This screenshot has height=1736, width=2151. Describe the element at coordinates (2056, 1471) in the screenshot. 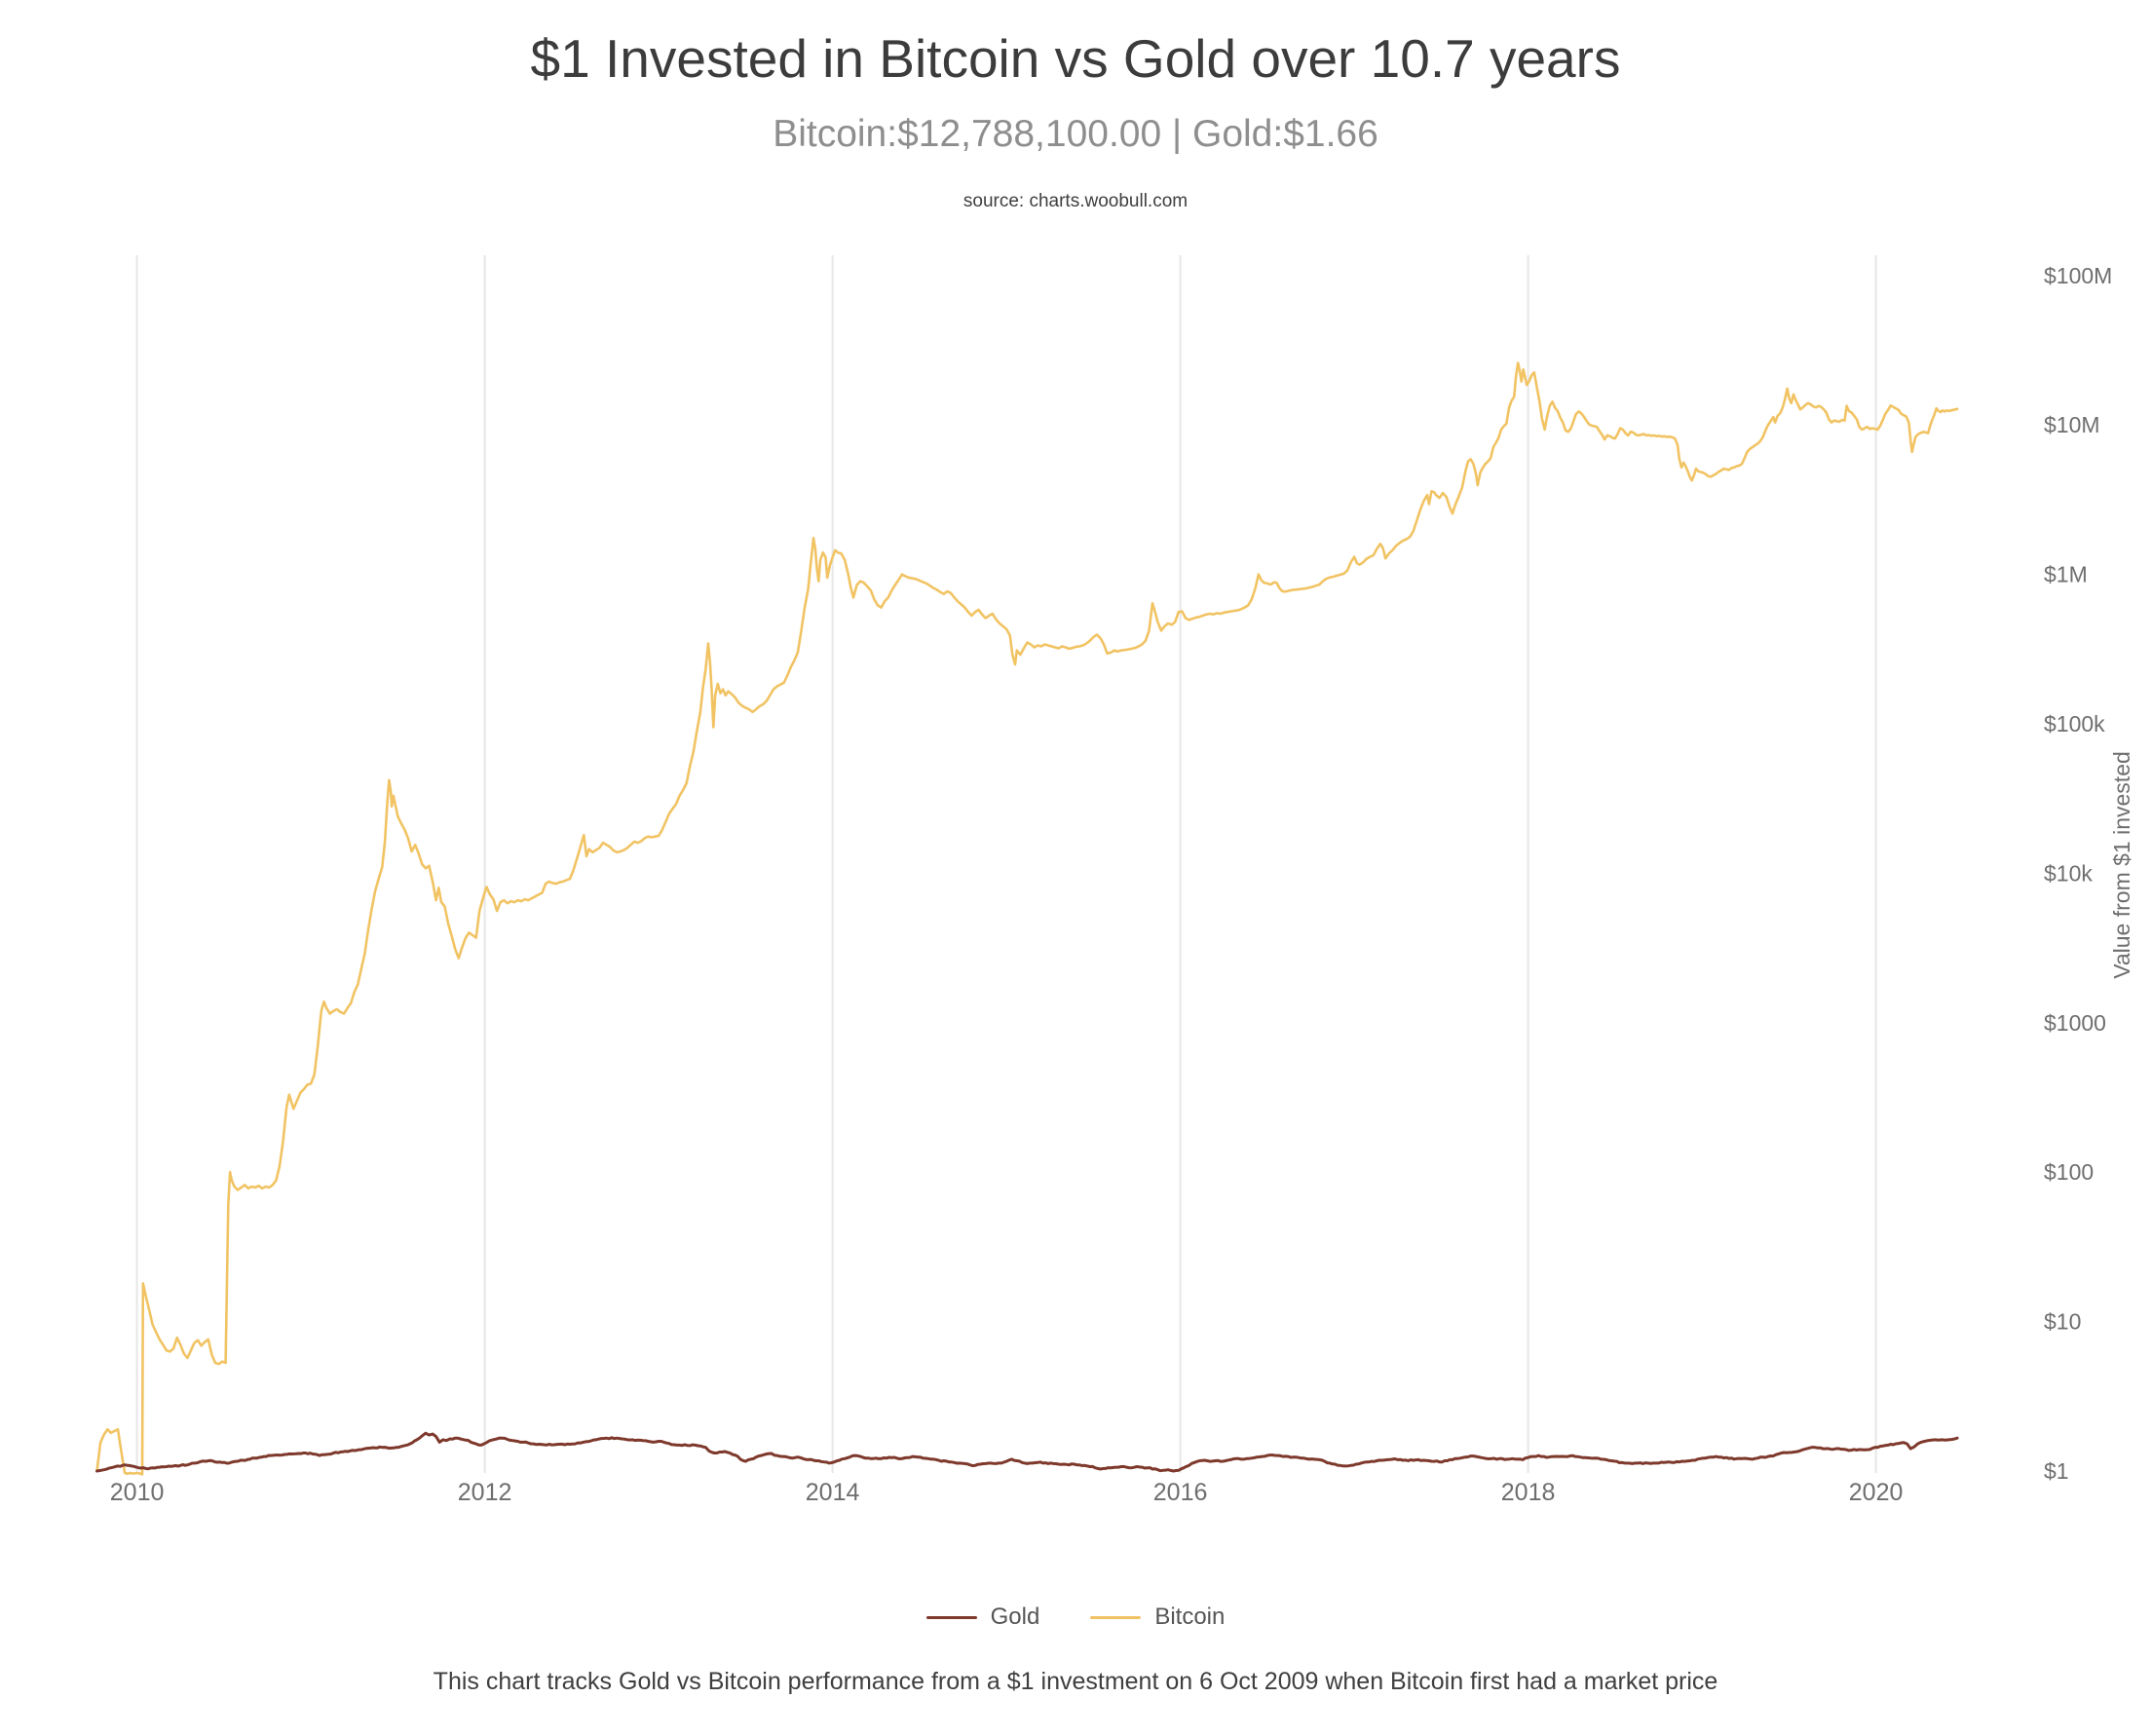

I see `y-tick-label: $1` at that location.